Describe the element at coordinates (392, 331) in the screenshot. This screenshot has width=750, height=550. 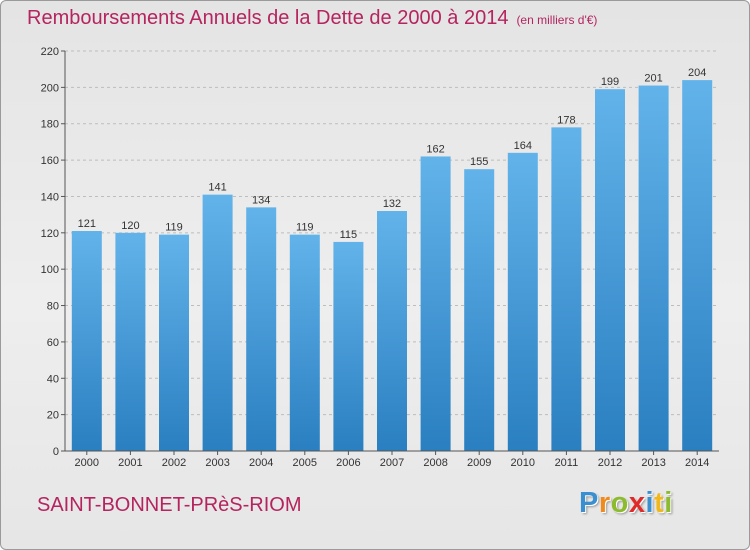
I see `bar-2007` at that location.